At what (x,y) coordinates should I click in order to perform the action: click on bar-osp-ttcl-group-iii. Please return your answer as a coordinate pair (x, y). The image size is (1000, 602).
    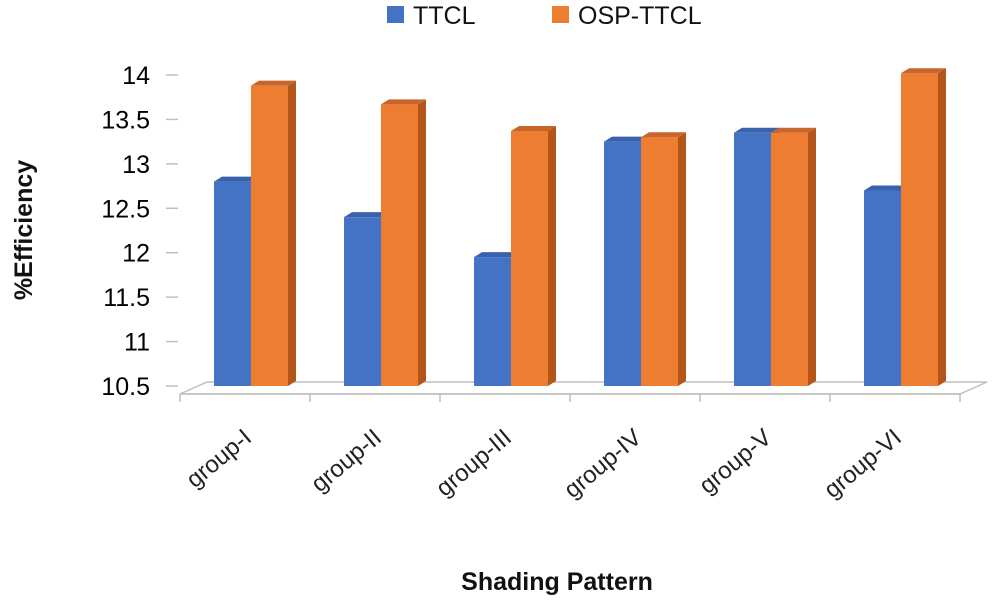
    Looking at the image, I should click on (533, 255).